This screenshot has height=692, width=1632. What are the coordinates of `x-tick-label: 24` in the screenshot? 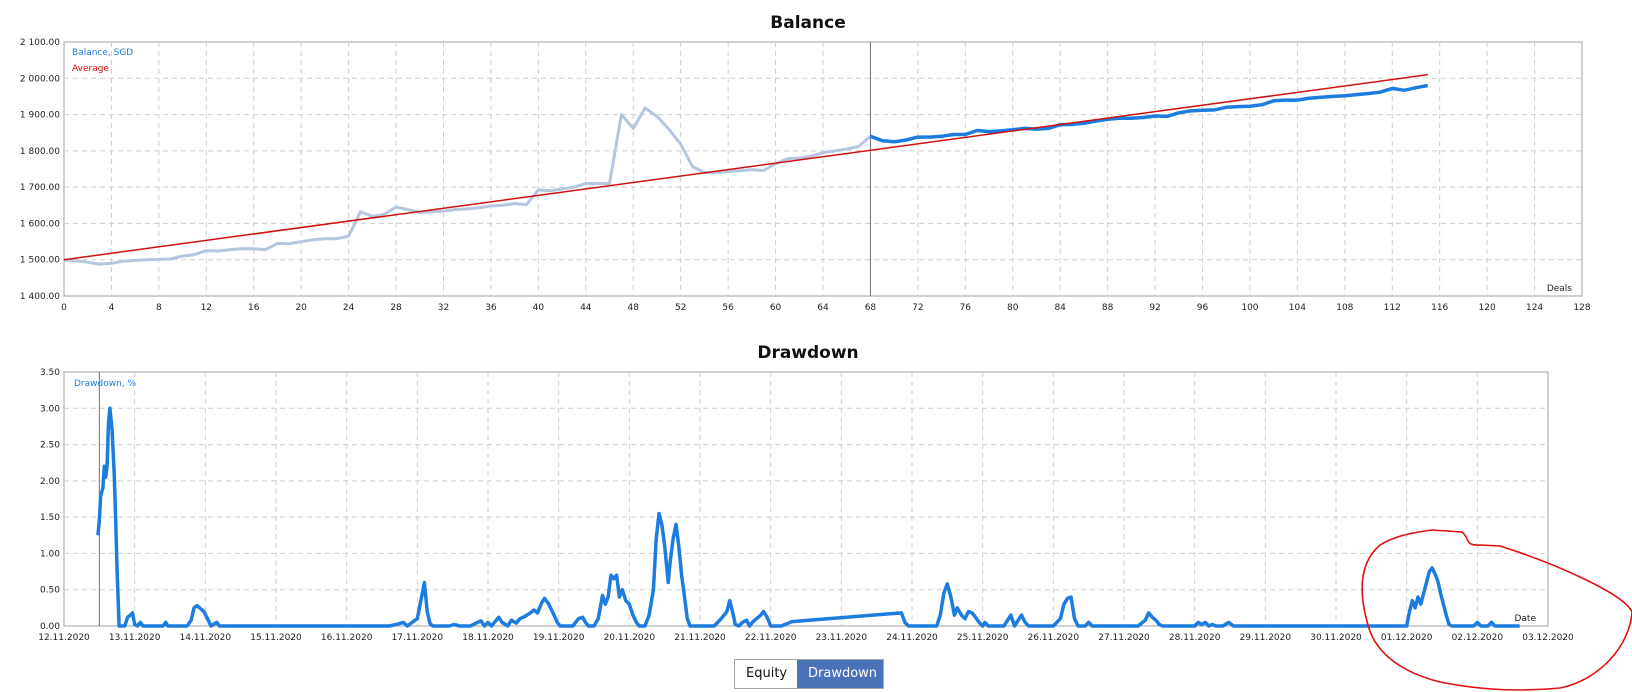 It's located at (349, 308).